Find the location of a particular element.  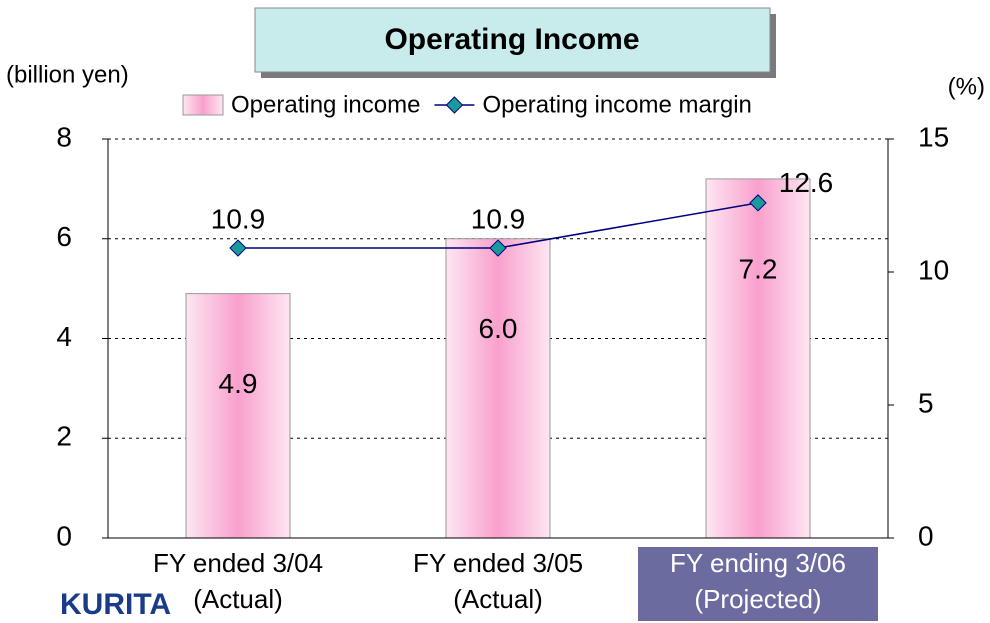

legend-label: Operating income is located at coordinates (325, 104).